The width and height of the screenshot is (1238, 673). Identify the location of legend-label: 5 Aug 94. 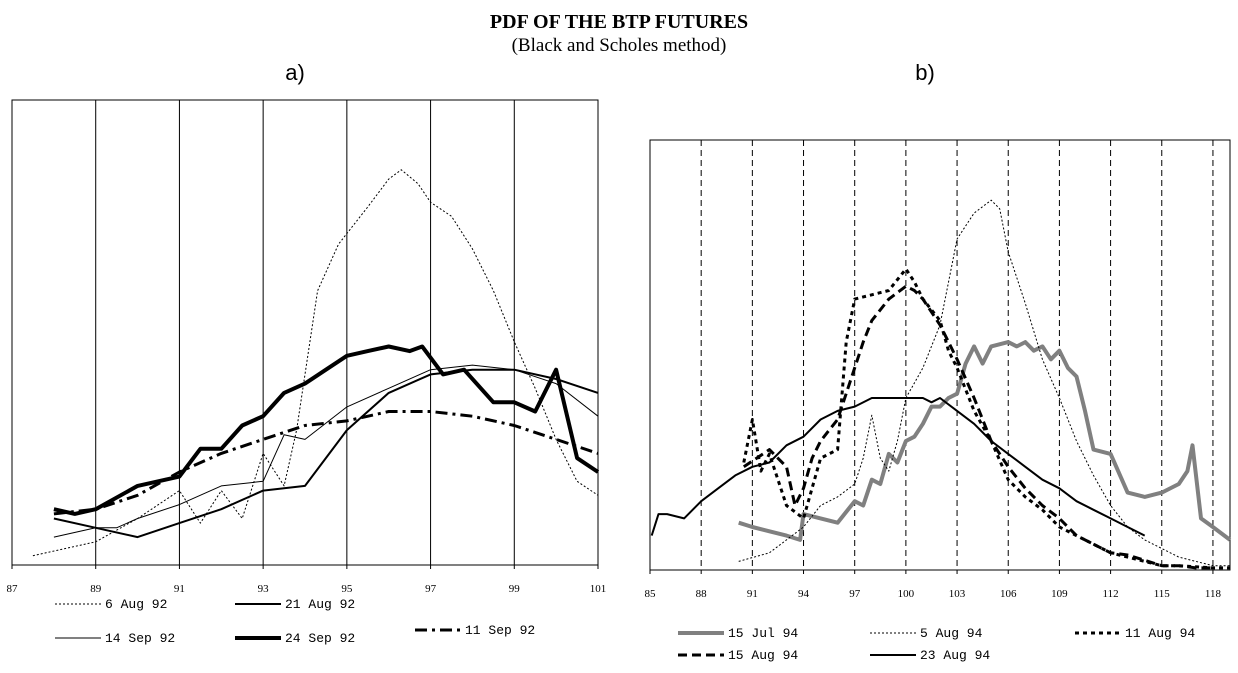
(951, 633).